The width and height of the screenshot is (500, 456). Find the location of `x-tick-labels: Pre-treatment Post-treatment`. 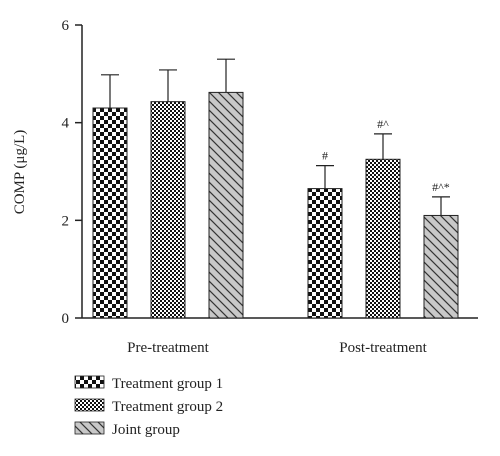

x-tick-labels: Pre-treatment Post-treatment is located at coordinates (277, 348).